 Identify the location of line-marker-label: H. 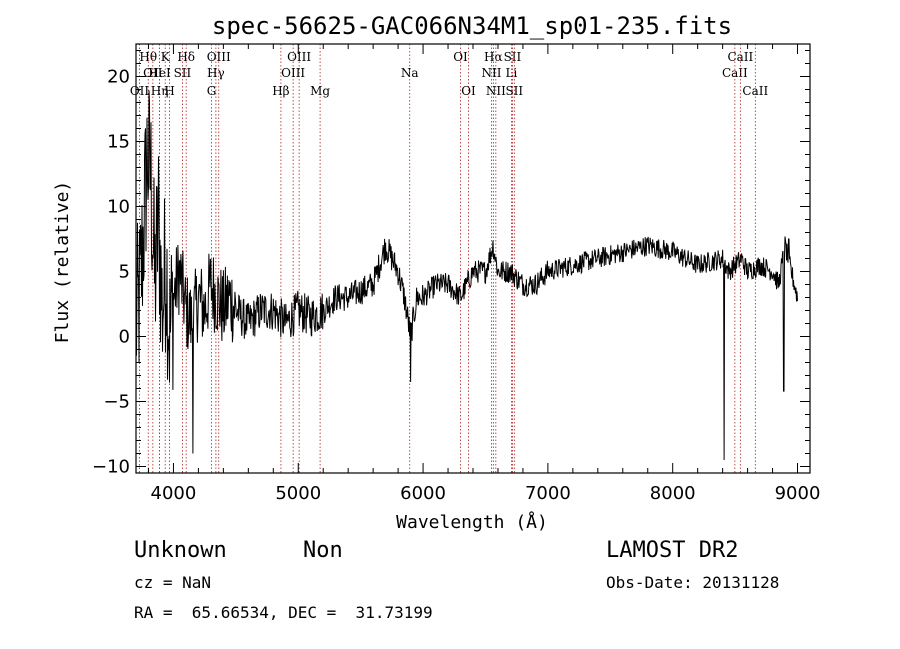
(169, 91).